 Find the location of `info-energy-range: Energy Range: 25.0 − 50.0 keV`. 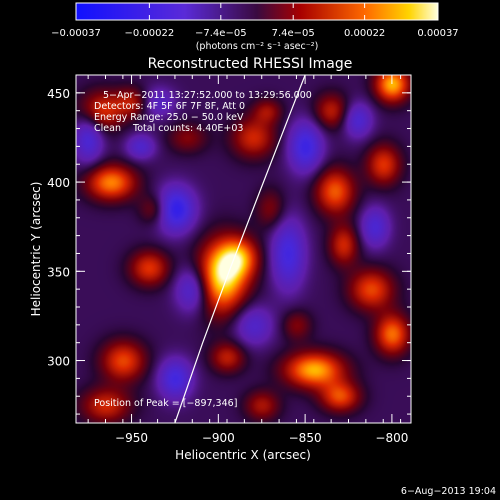

info-energy-range: Energy Range: 25.0 − 50.0 keV is located at coordinates (169, 117).